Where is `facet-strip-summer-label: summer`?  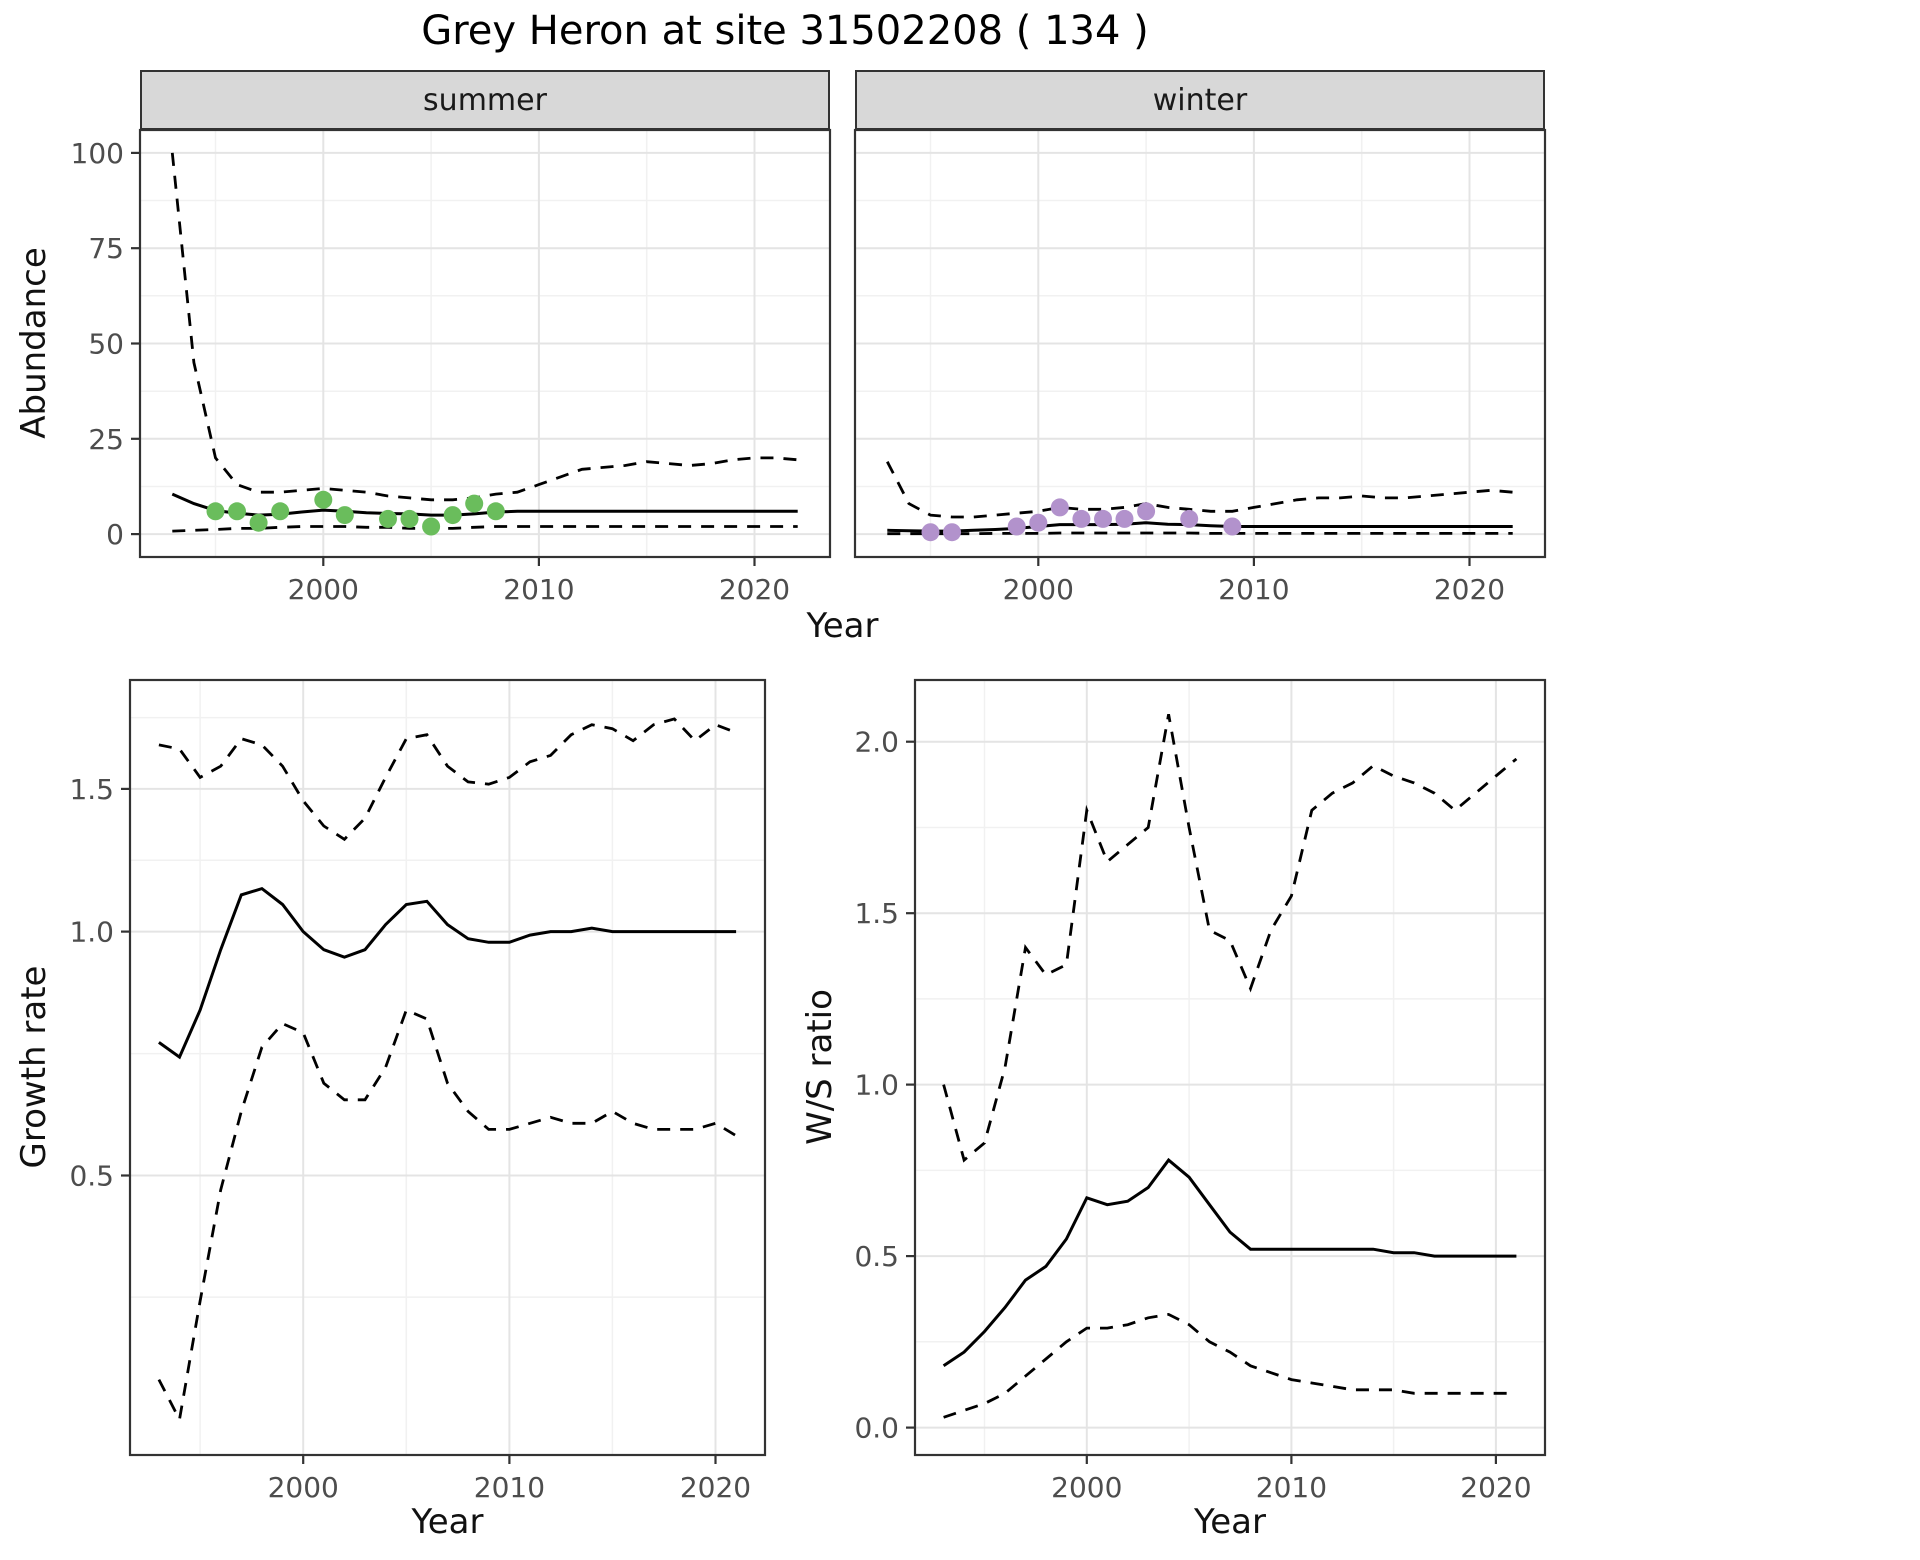 facet-strip-summer-label: summer is located at coordinates (485, 100).